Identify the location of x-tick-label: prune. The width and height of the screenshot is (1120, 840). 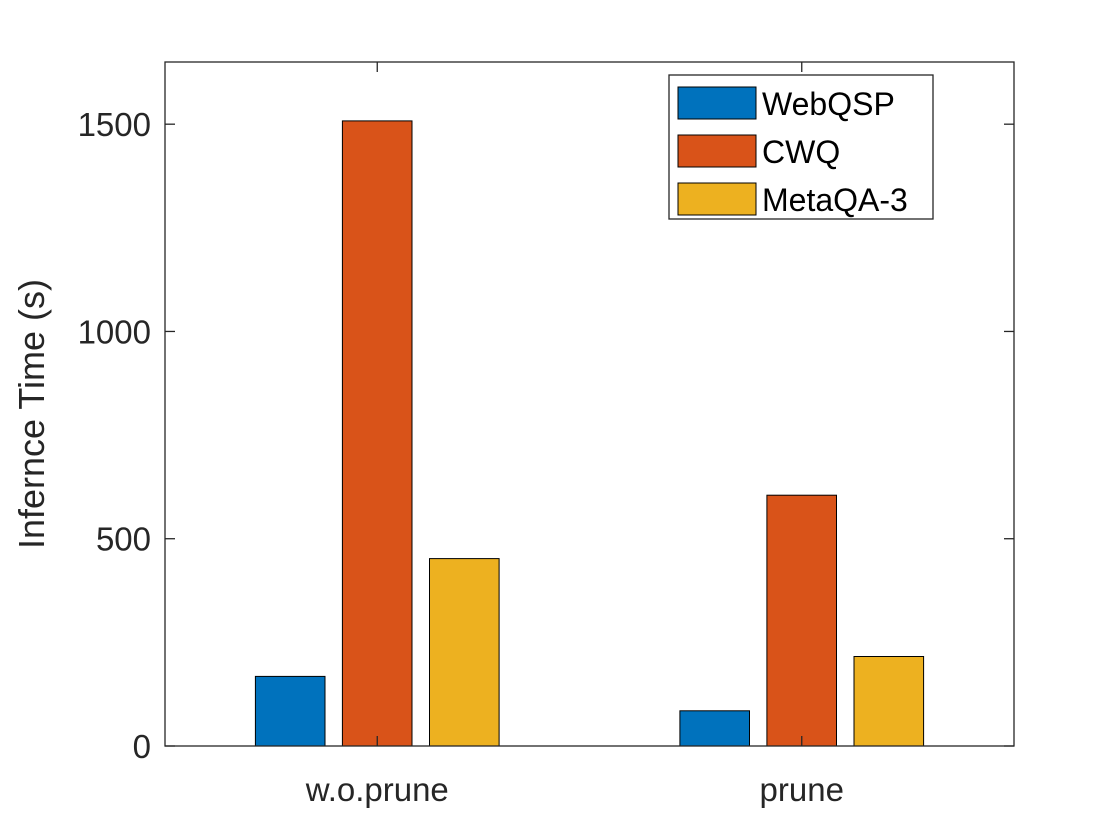
(802, 789).